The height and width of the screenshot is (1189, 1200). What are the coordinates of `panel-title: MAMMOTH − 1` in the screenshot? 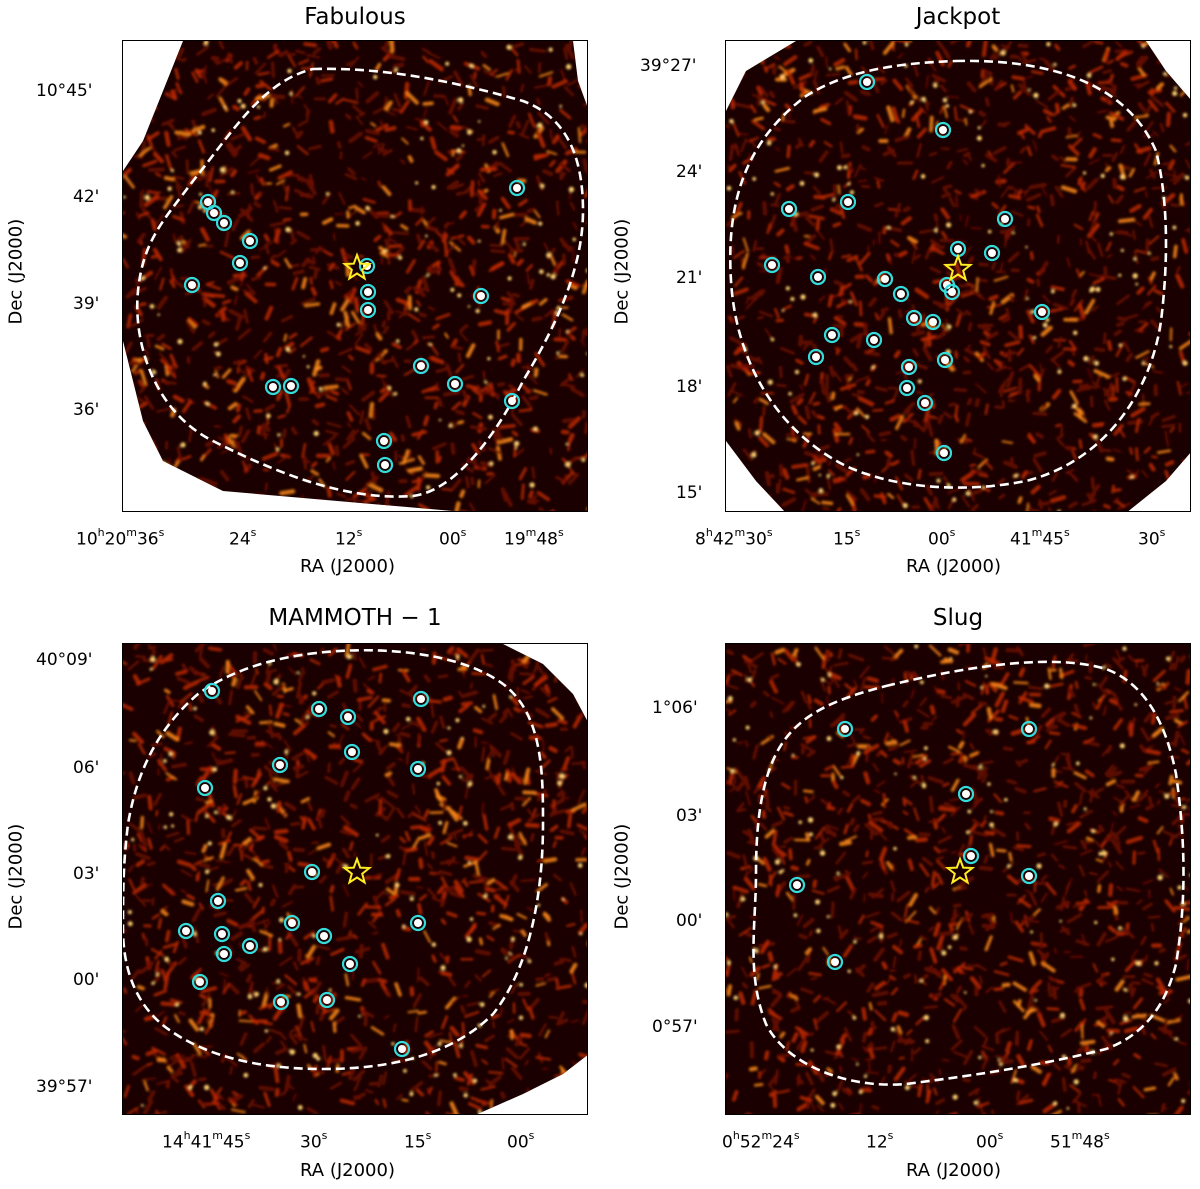 It's located at (355, 618).